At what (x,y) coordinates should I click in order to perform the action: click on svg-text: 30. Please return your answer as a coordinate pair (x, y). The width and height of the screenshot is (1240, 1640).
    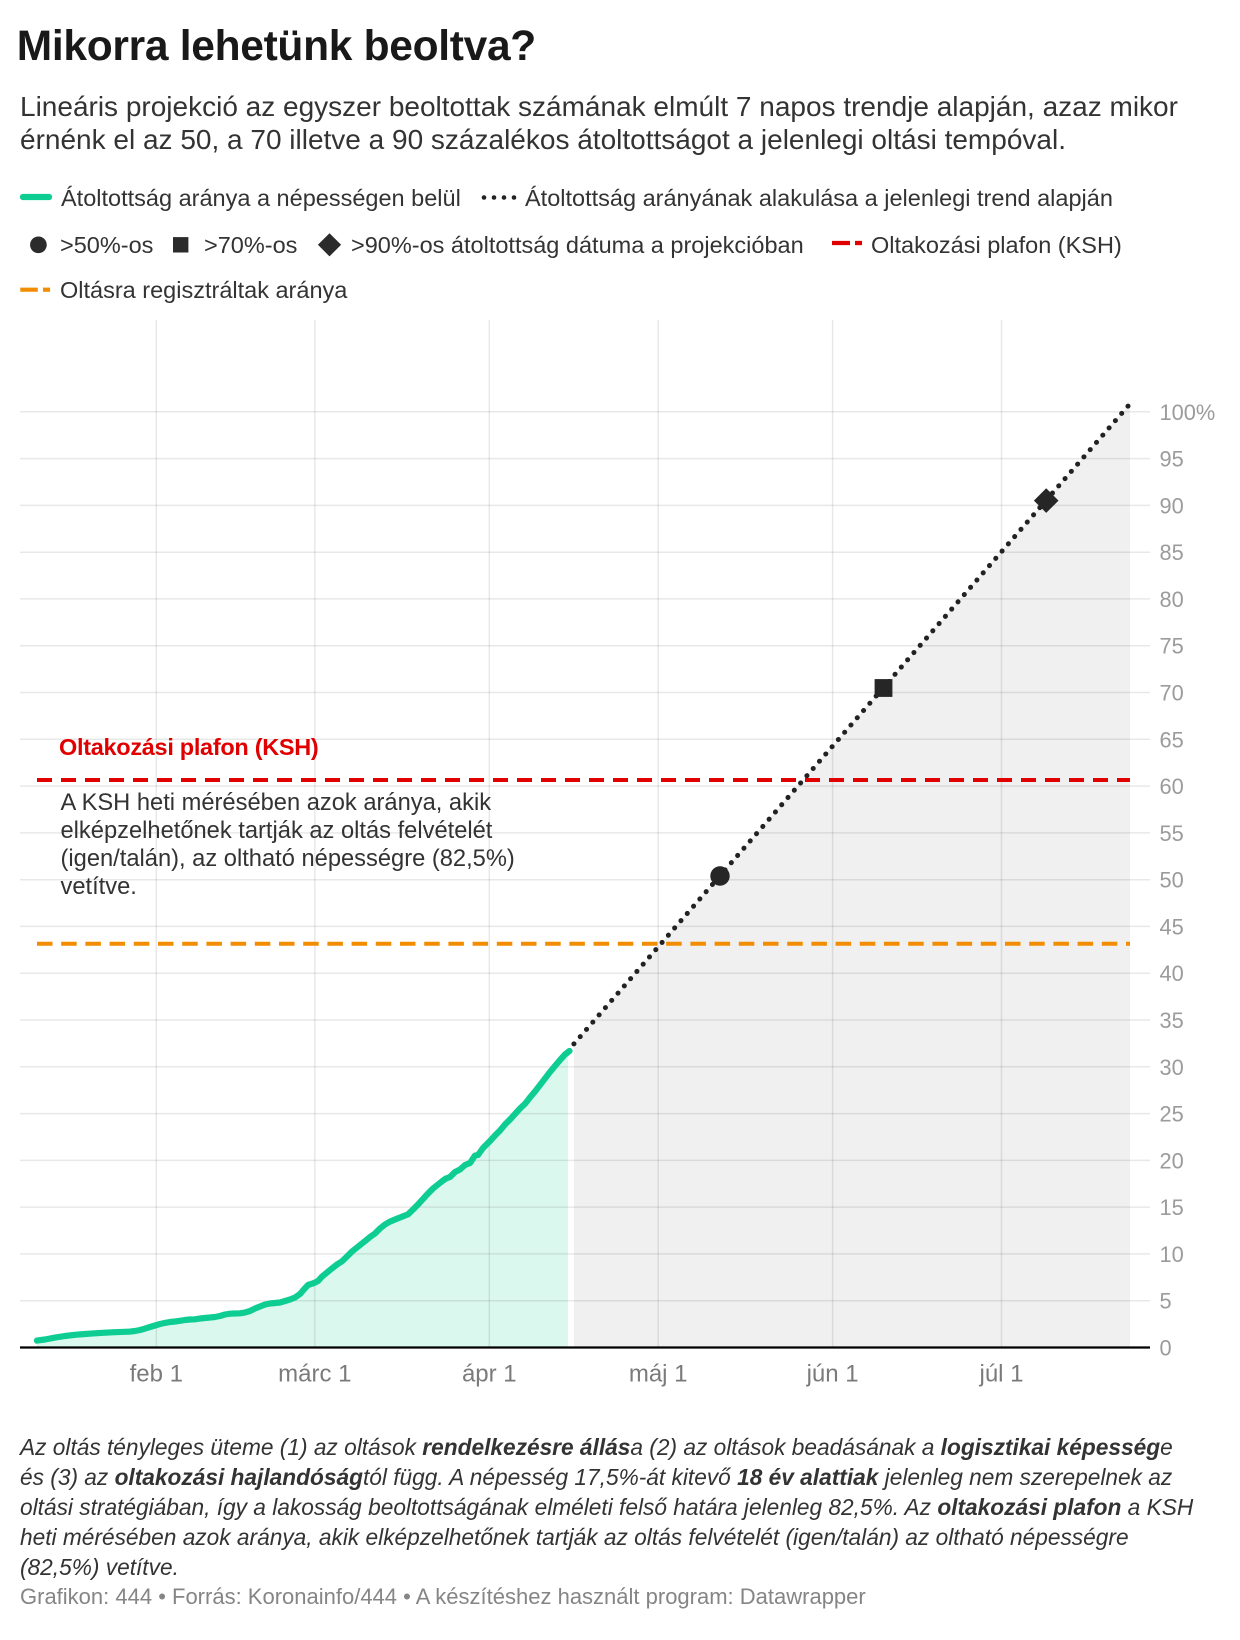
    Looking at the image, I should click on (1172, 1067).